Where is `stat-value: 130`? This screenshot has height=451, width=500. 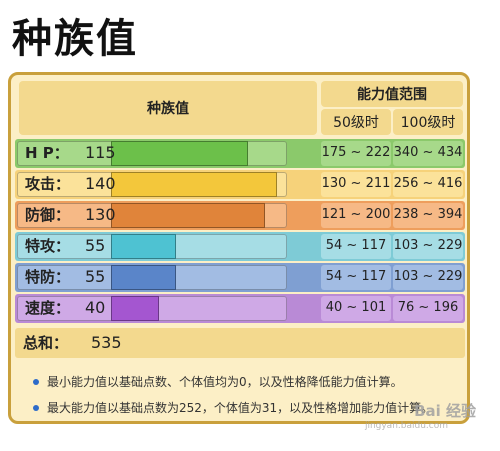
stat-value: 130 is located at coordinates (100, 214).